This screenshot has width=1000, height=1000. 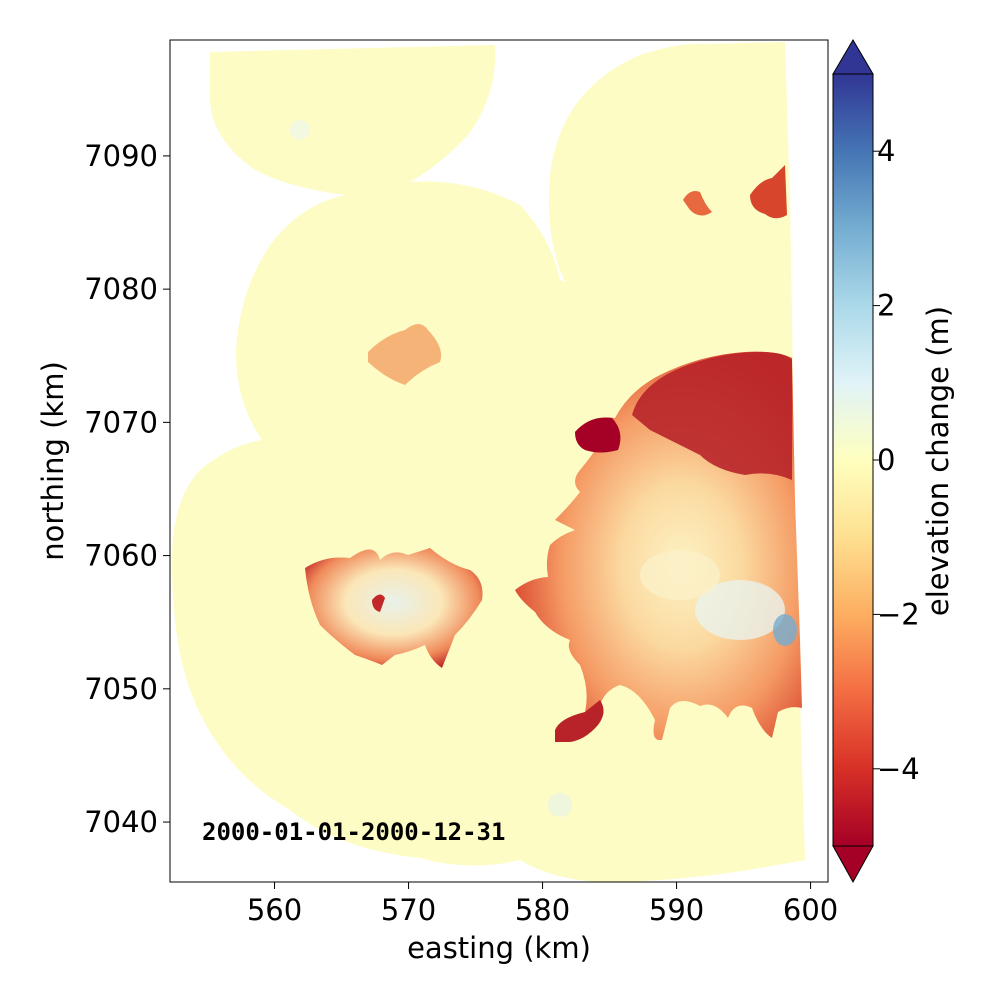 What do you see at coordinates (499, 948) in the screenshot?
I see `x-axis-title: easting (km)` at bounding box center [499, 948].